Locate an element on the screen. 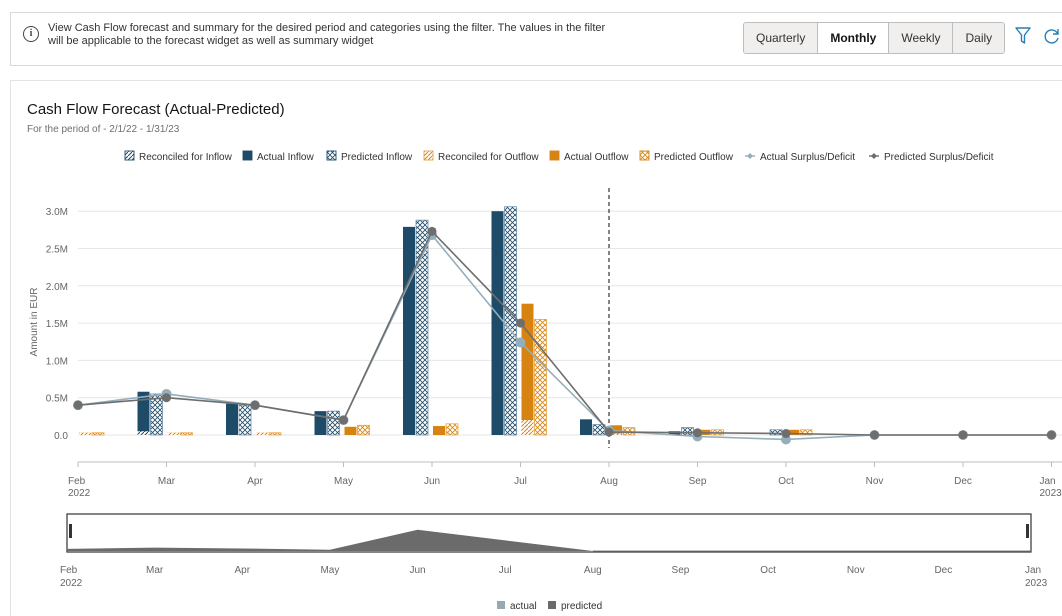 This screenshot has height=616, width=1062. overview-right-handle is located at coordinates (1027, 531).